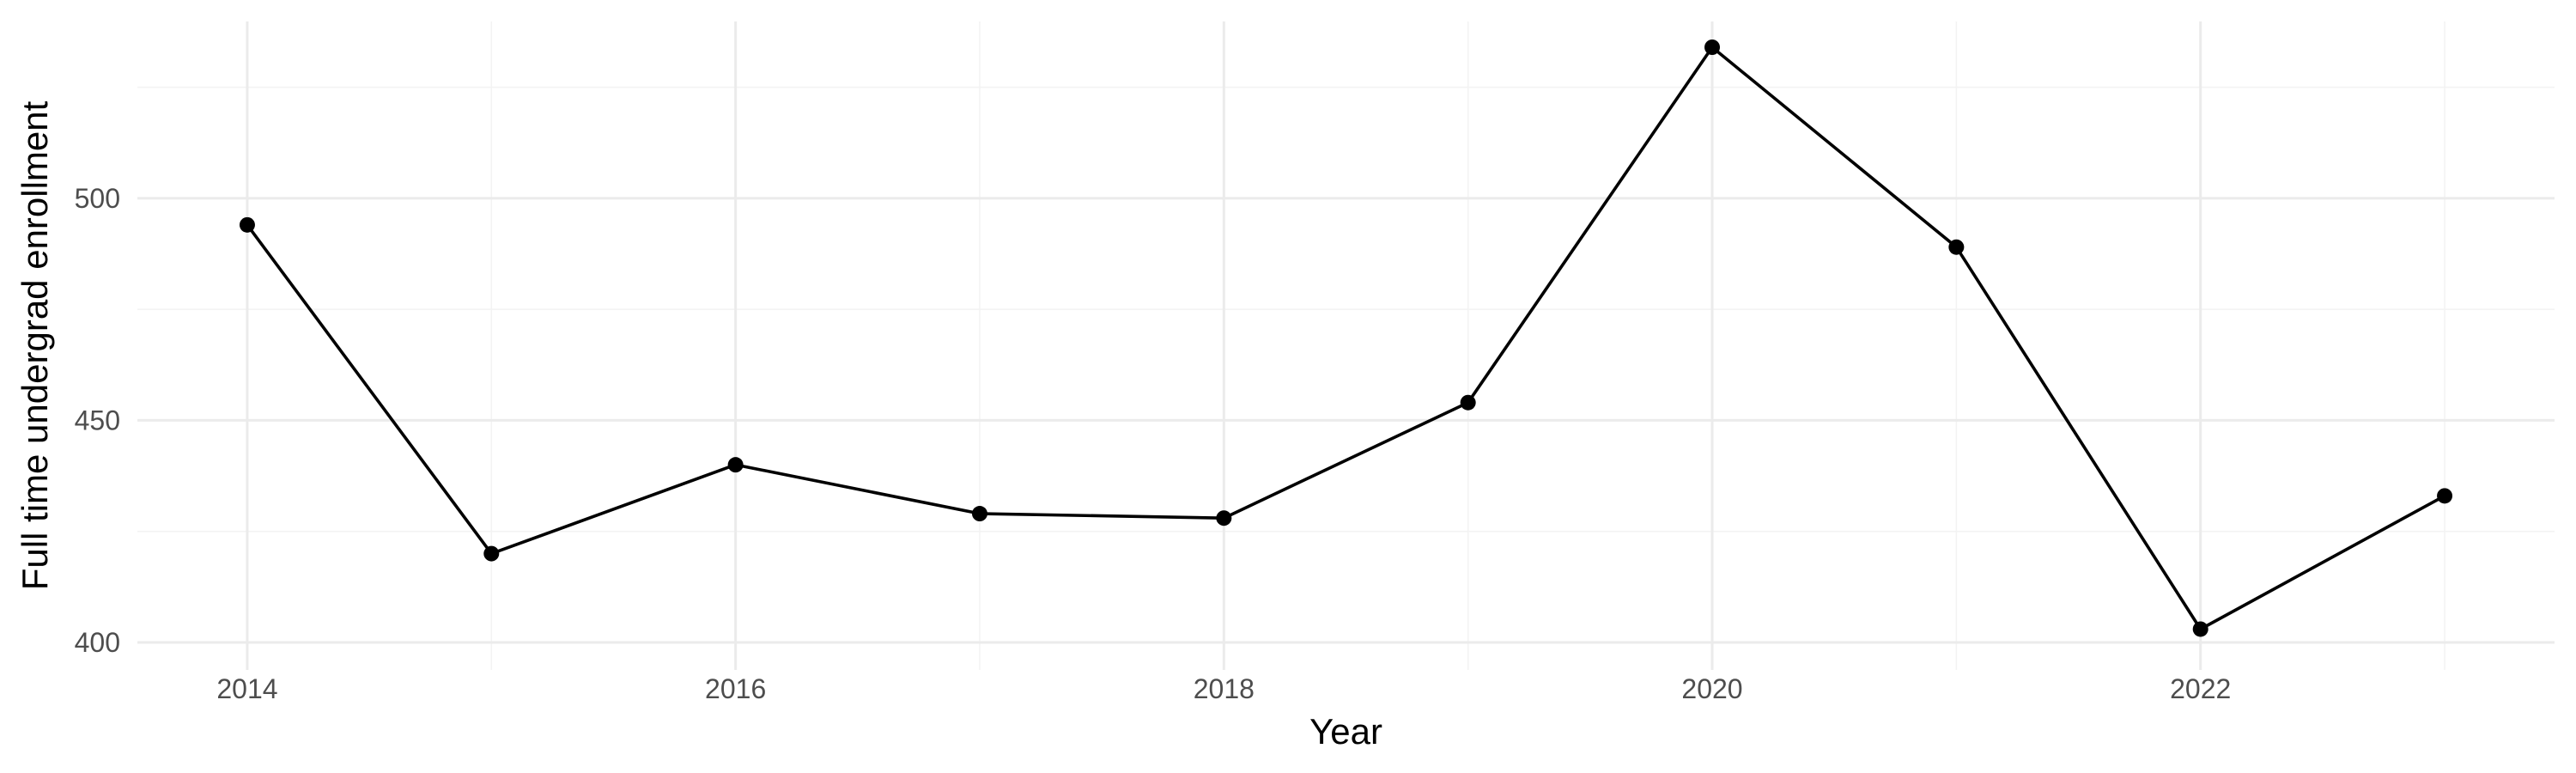  Describe the element at coordinates (98, 420) in the screenshot. I see `y-tick-label: 450` at that location.